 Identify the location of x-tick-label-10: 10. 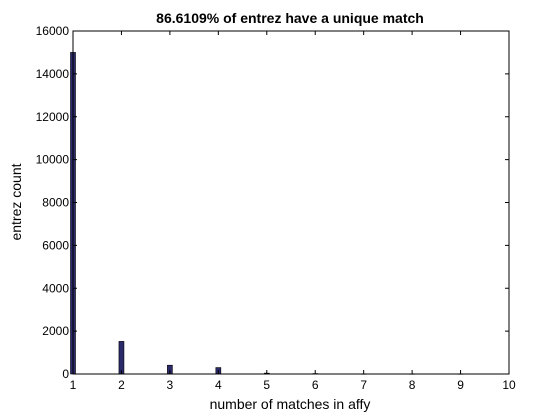
(509, 385).